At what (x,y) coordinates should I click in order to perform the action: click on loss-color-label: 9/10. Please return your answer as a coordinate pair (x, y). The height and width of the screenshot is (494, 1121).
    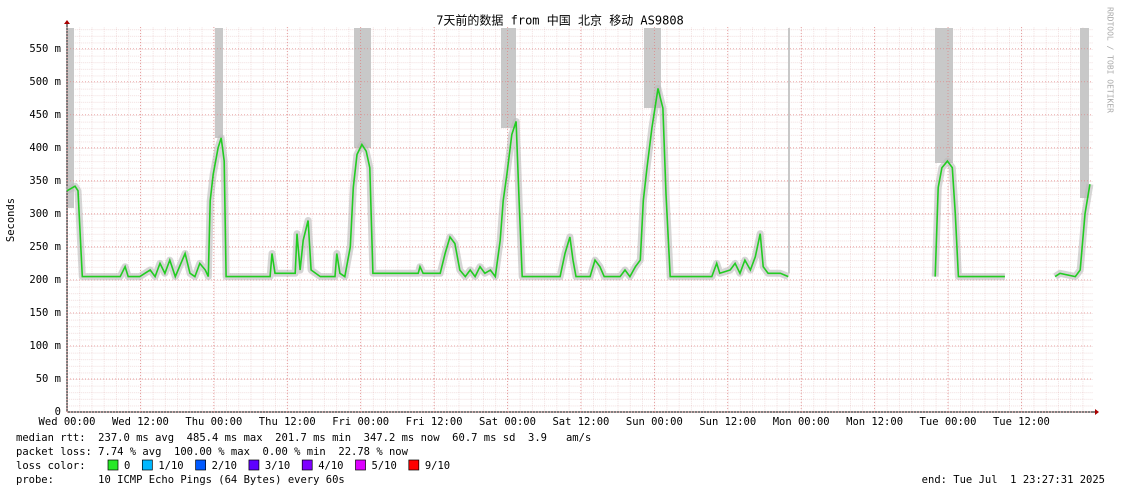
    Looking at the image, I should click on (437, 466).